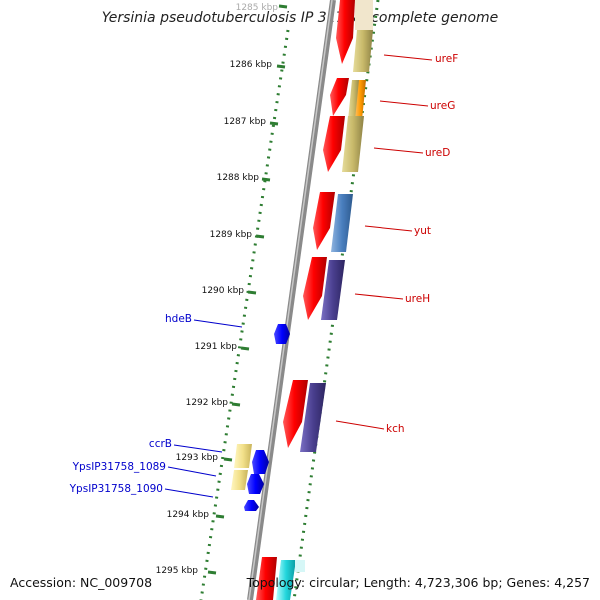 The width and height of the screenshot is (600, 600). What do you see at coordinates (363, 51) in the screenshot?
I see `gene-ureF-khaki` at bounding box center [363, 51].